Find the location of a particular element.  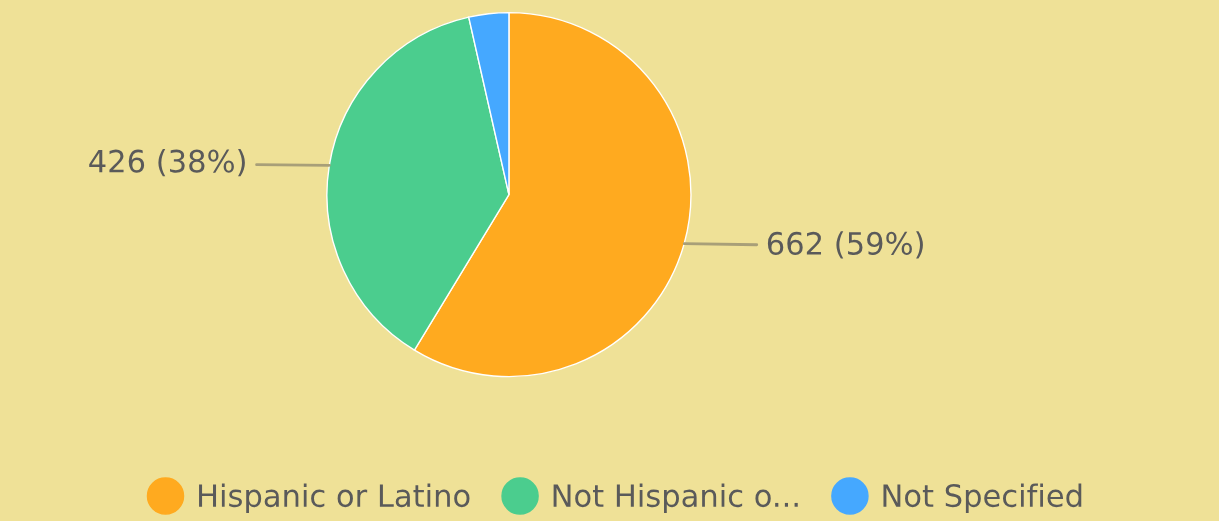

legend-label: Not Specified is located at coordinates (982, 498).